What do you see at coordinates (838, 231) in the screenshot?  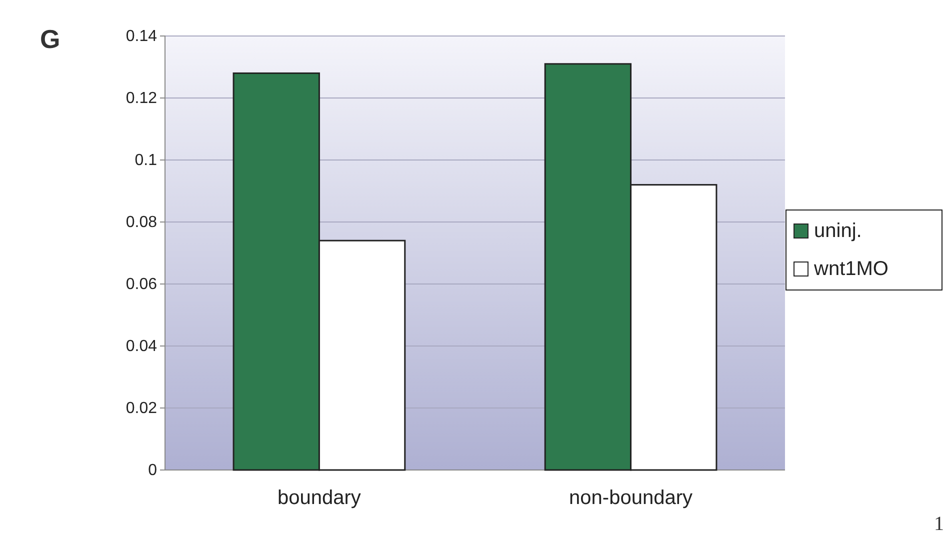 I see `legend-label: uninj.` at bounding box center [838, 231].